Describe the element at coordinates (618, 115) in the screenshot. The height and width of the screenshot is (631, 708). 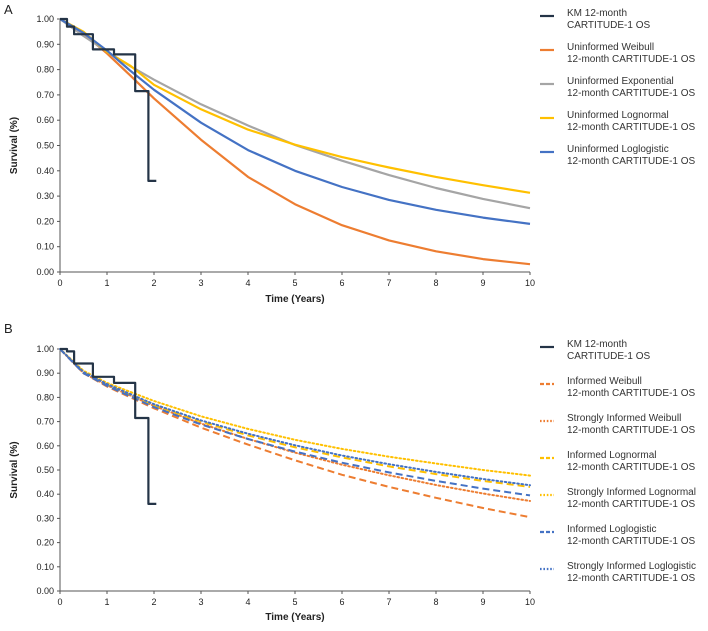
I see `legend-label-line1: Uninformed Lognormal` at that location.